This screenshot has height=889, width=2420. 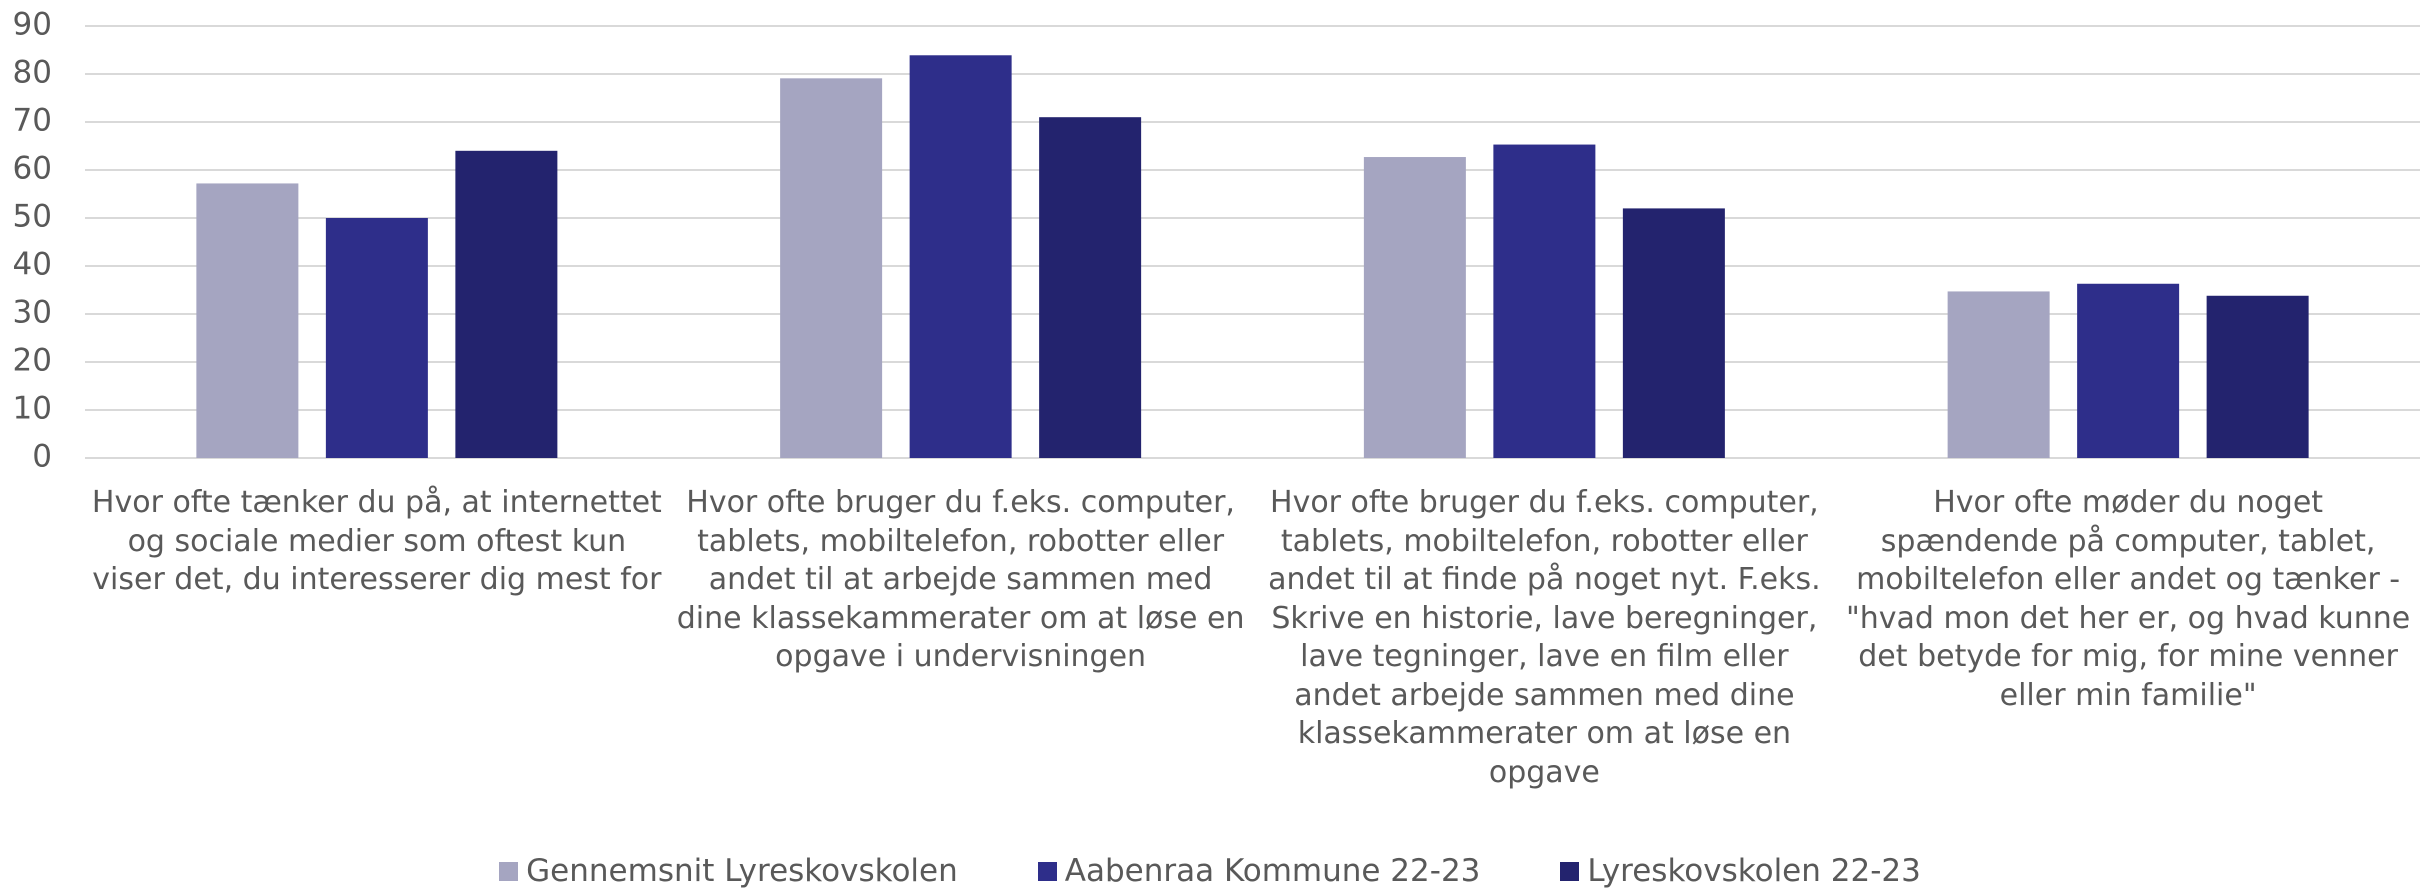 What do you see at coordinates (32, 25) in the screenshot?
I see `y-tick-label: 90` at bounding box center [32, 25].